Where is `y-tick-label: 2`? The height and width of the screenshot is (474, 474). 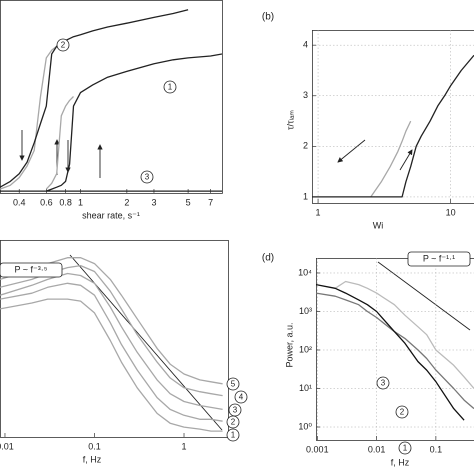
y-tick-label: 2 is located at coordinates (305, 146).